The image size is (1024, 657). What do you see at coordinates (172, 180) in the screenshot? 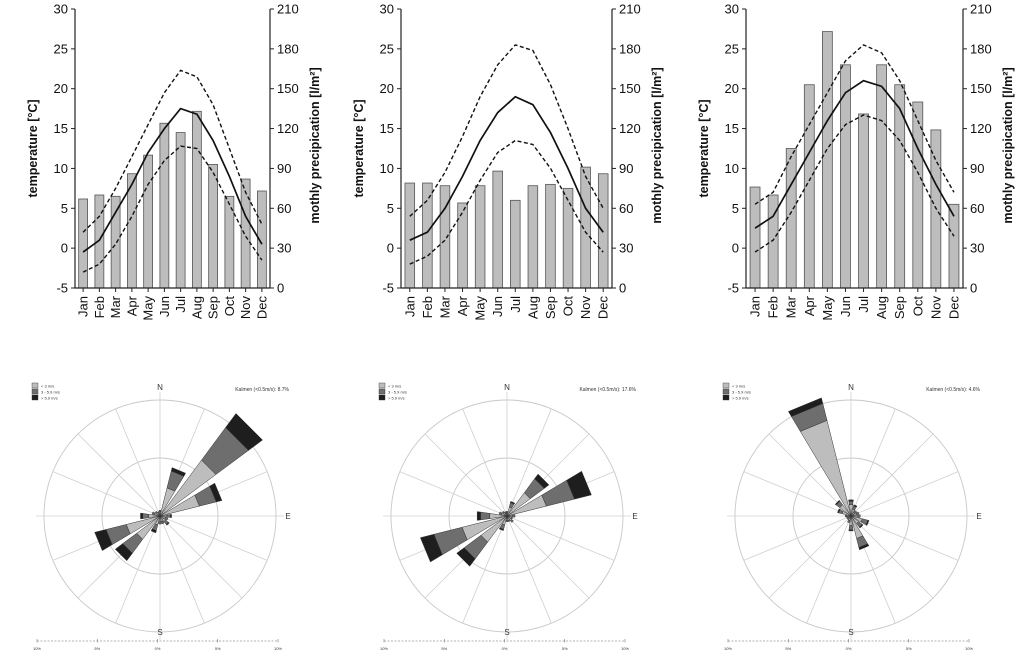
I see `temp-mean-line` at bounding box center [172, 180].